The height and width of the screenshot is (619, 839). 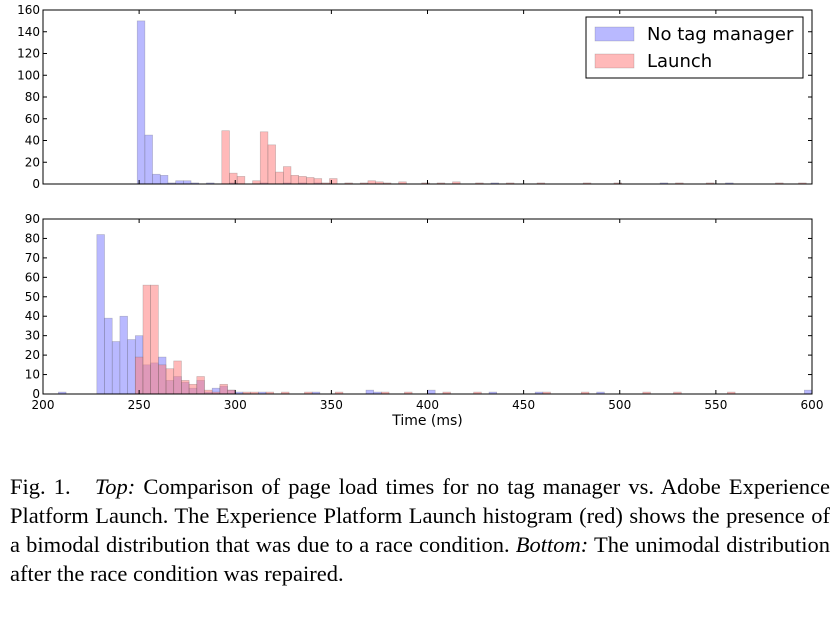 I want to click on x-tick-label: 450, so click(x=523, y=405).